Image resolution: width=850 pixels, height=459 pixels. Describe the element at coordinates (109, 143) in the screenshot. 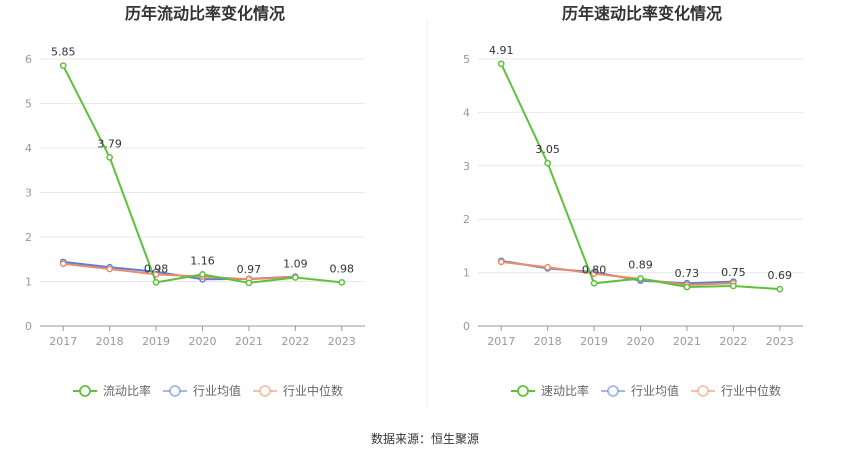

I see `data-label: 3.79` at that location.